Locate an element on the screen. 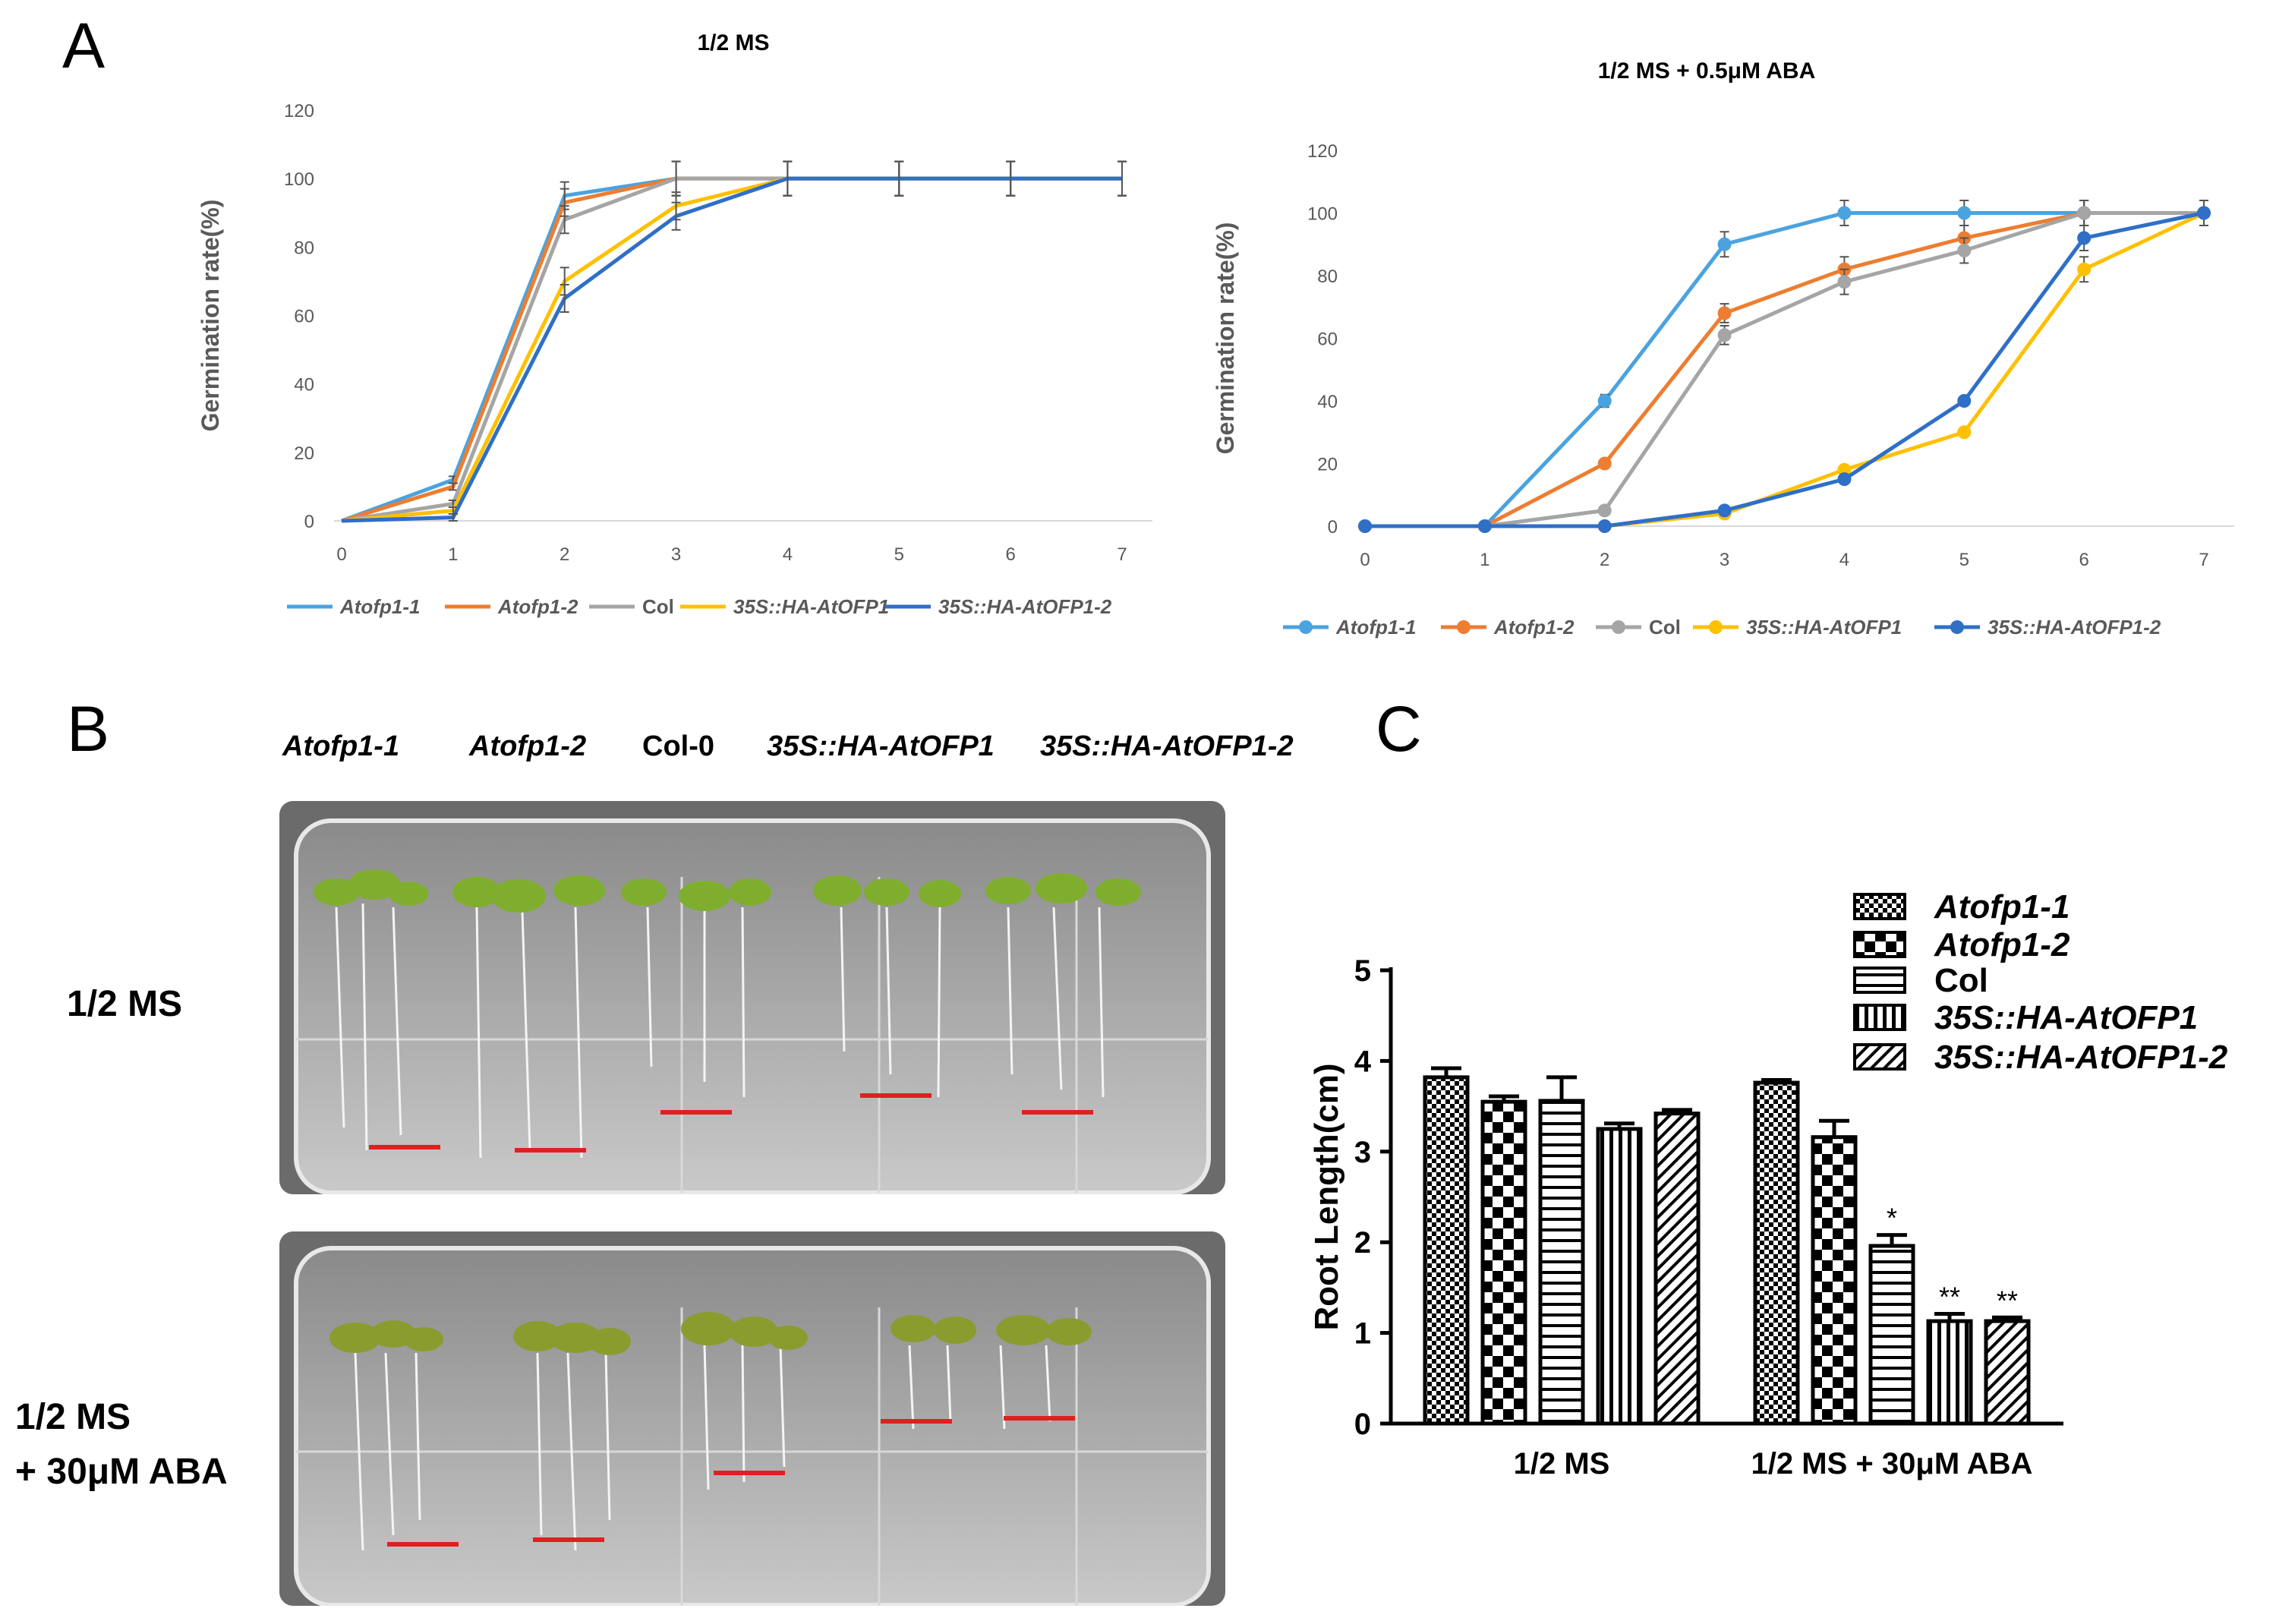 This screenshot has height=1624, width=2276. seedling-plate-photo-aba is located at coordinates (752, 1419).